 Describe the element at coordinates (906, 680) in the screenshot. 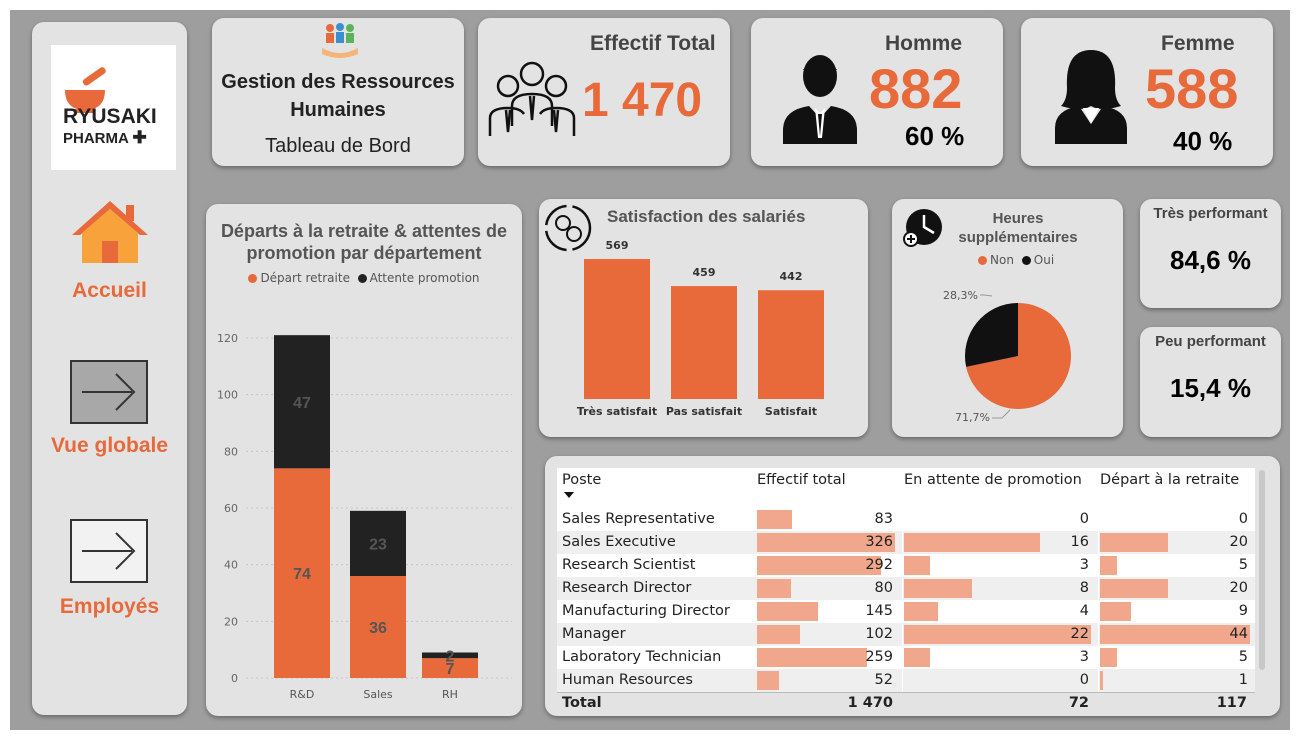

I see `table-row: Human Resources 52 0 1` at that location.